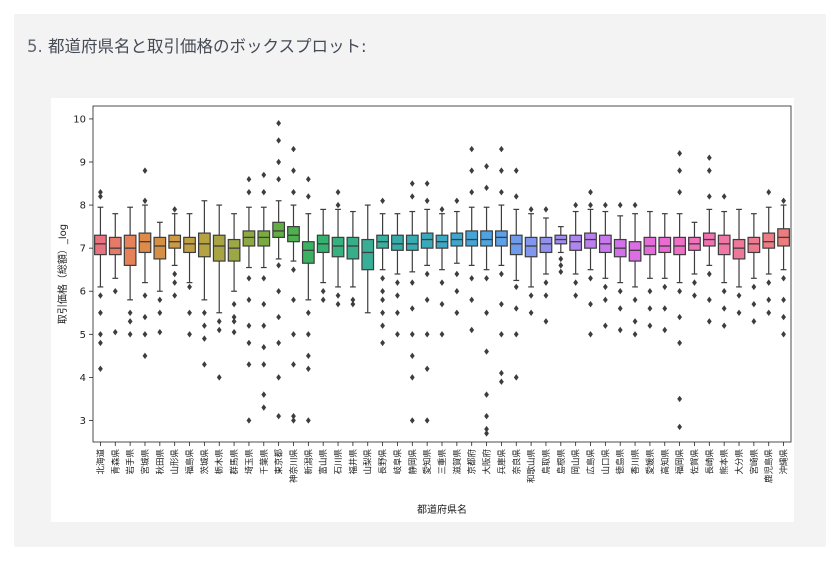 The image size is (840, 561). Describe the element at coordinates (620, 462) in the screenshot. I see `x-tick-label: 徳島県` at that location.